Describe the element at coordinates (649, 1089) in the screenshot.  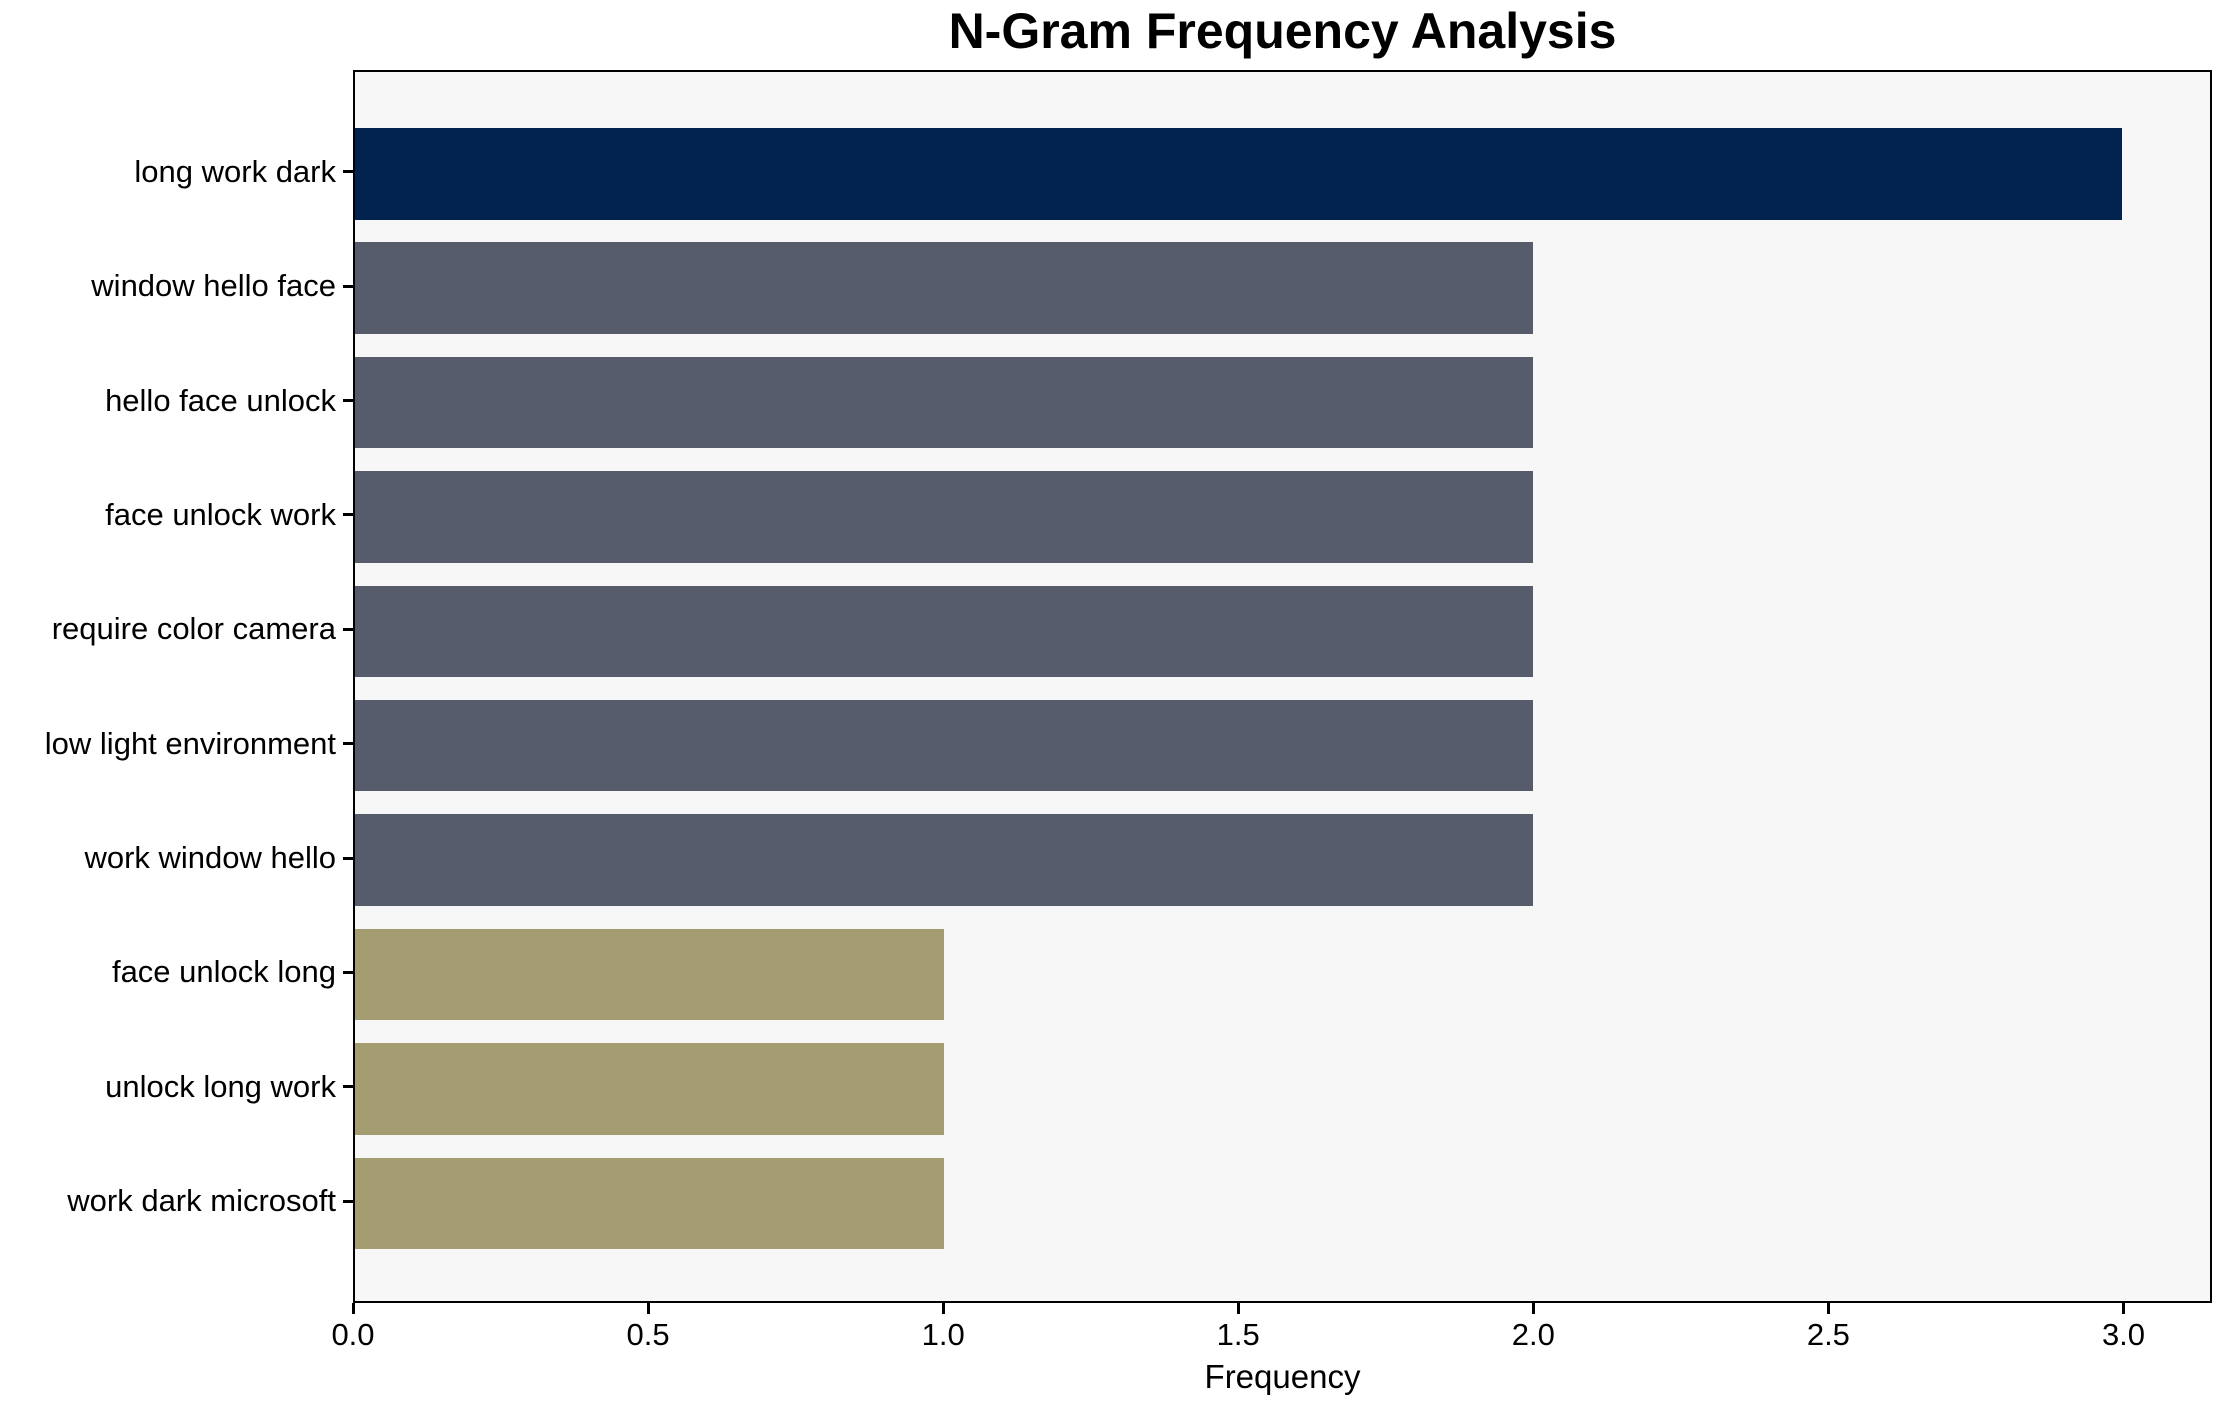
I see `bar-unlock-long-work` at that location.